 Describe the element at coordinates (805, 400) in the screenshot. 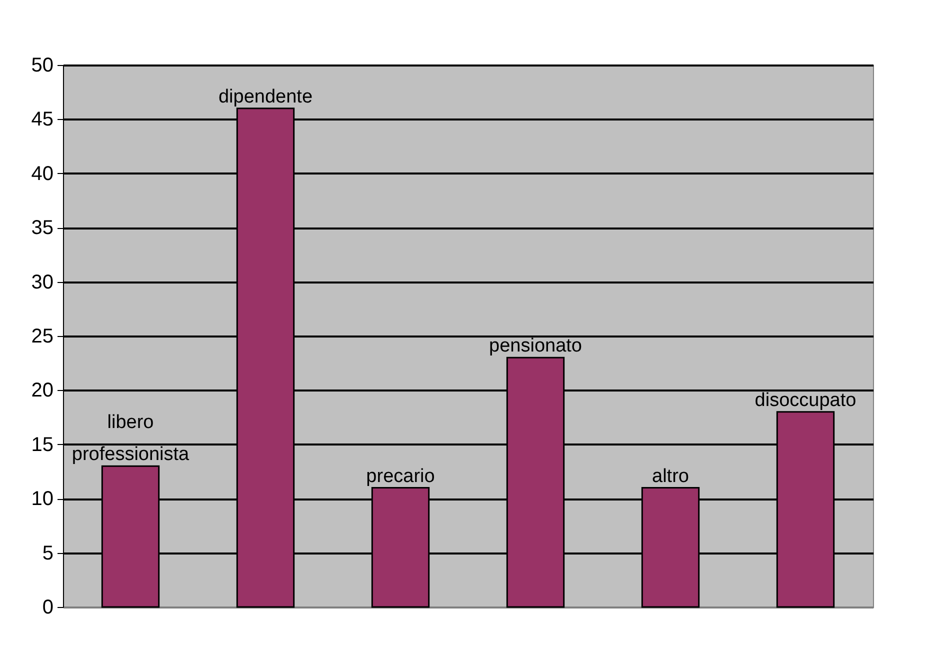

I see `x-tick-label: disoccupato` at that location.